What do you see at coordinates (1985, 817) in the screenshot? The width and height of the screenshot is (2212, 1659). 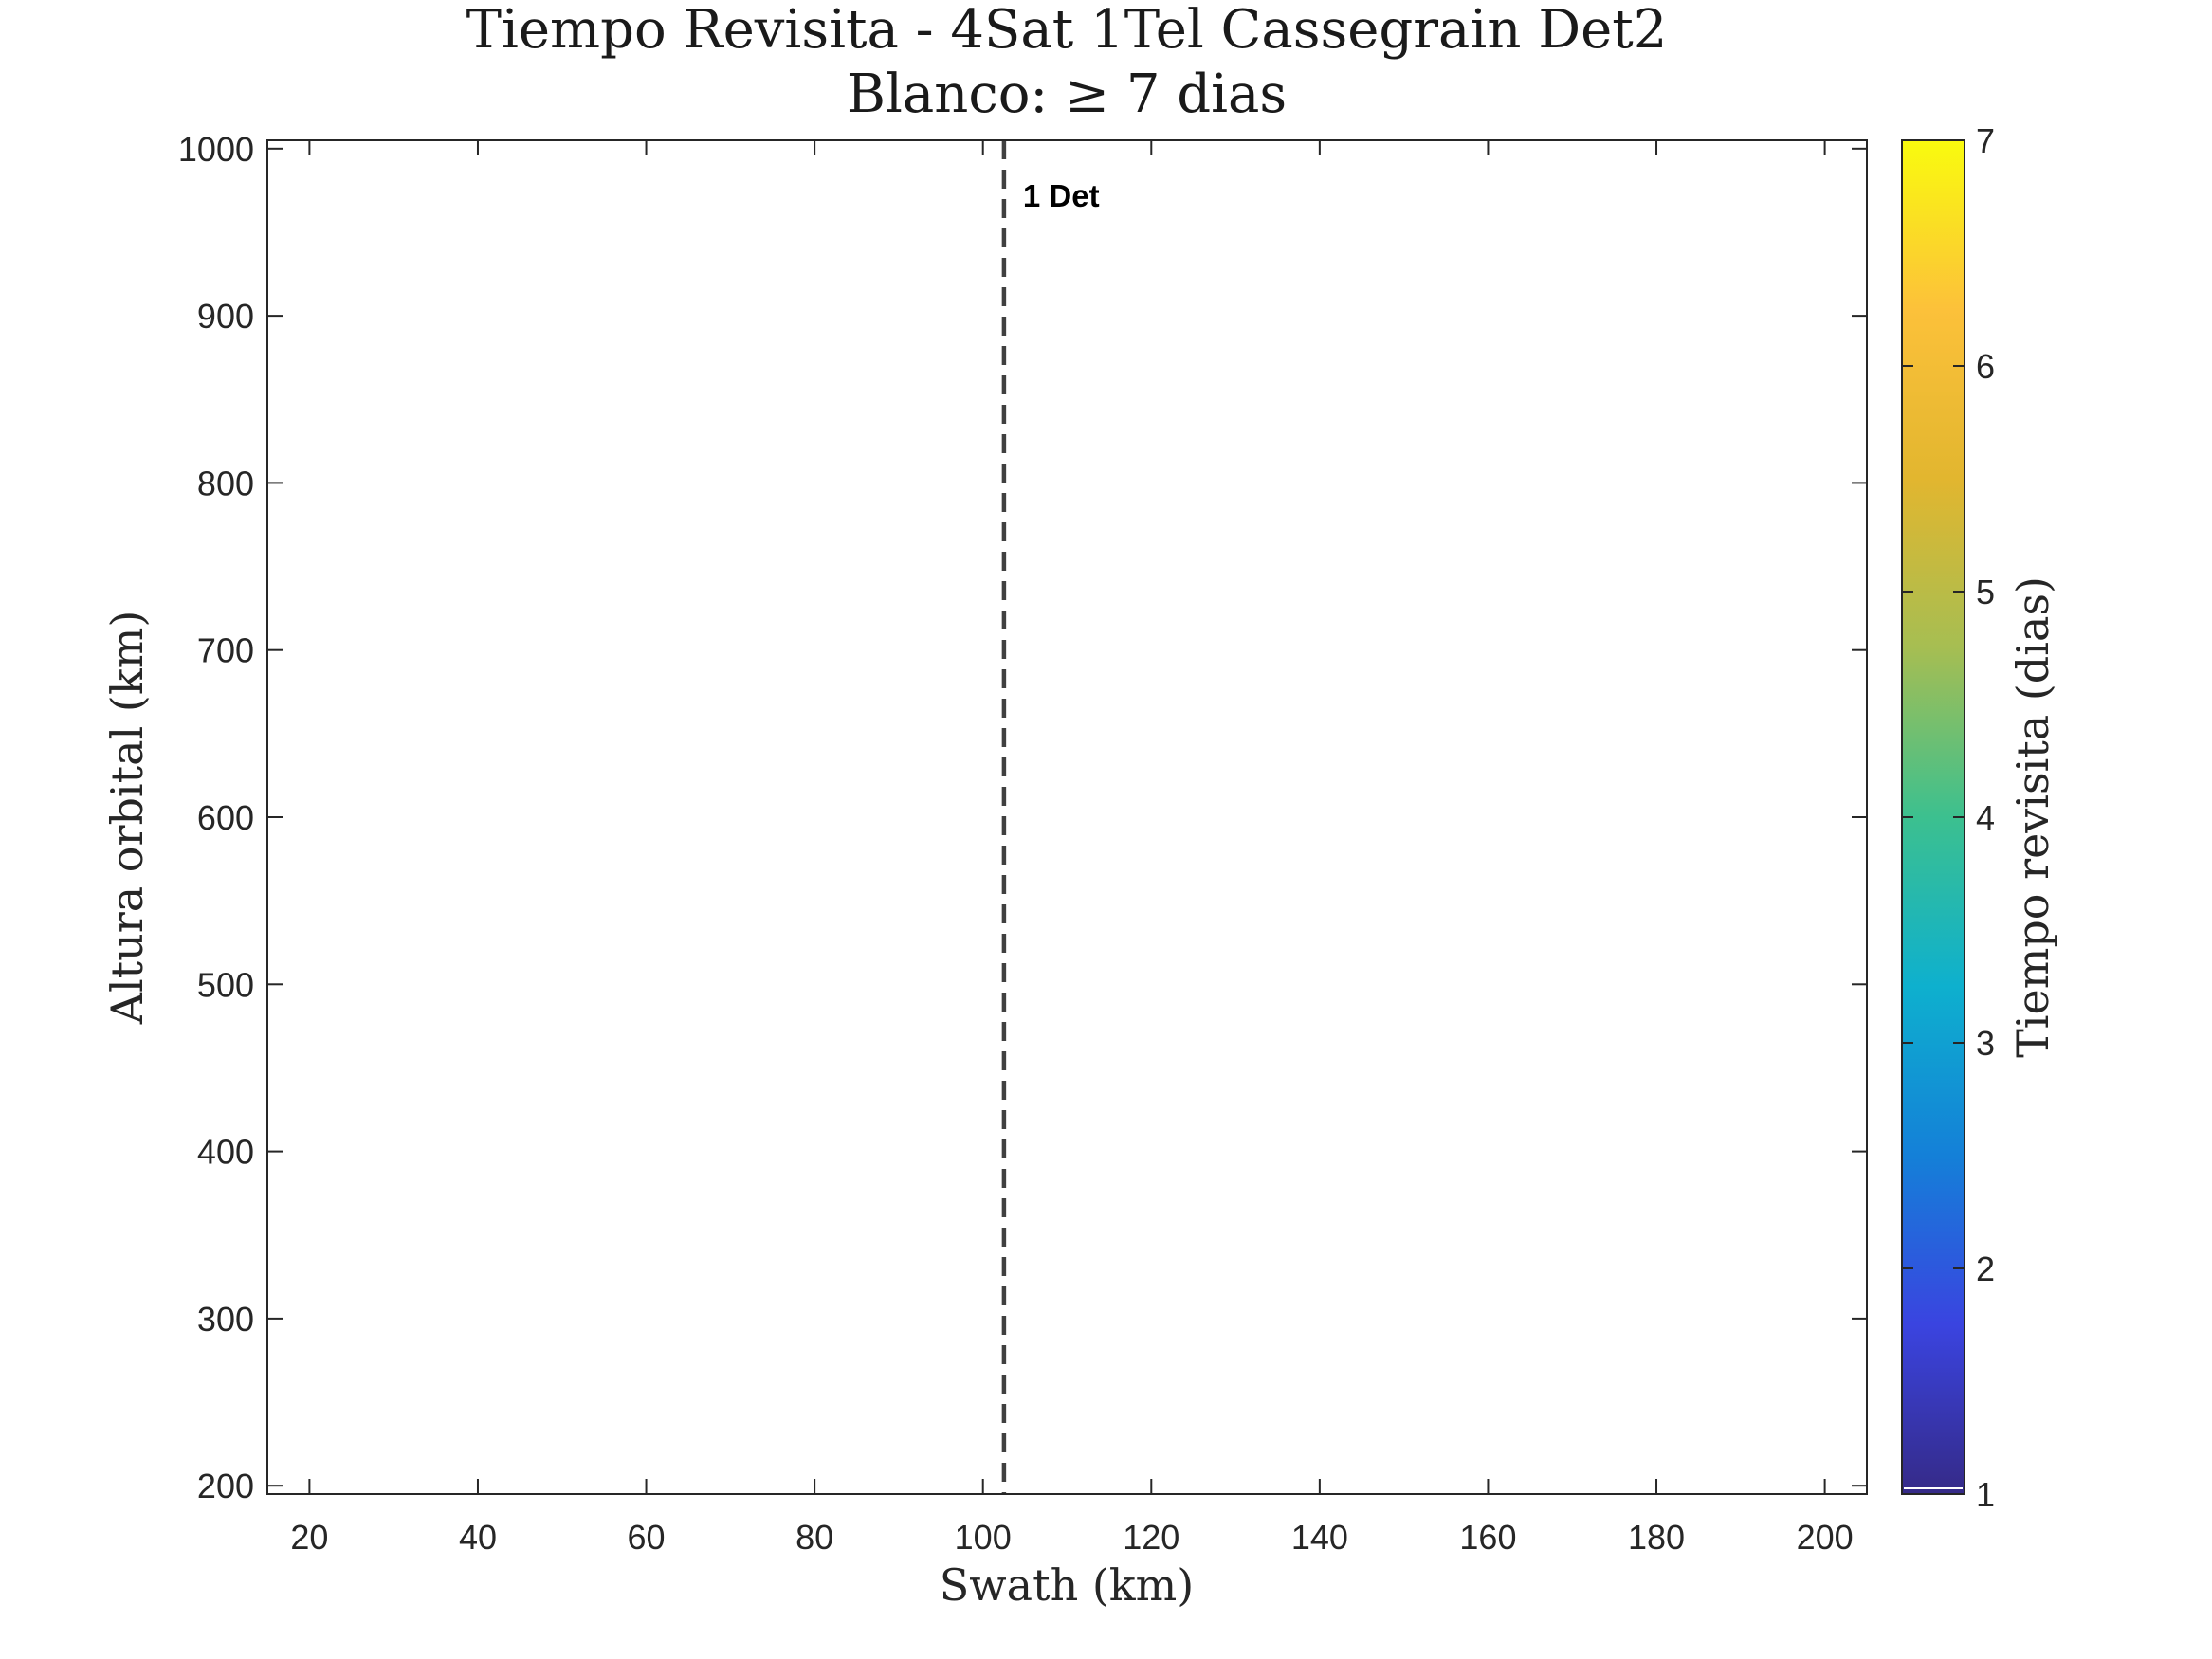 I see `colorbar-tick-label: 4` at bounding box center [1985, 817].